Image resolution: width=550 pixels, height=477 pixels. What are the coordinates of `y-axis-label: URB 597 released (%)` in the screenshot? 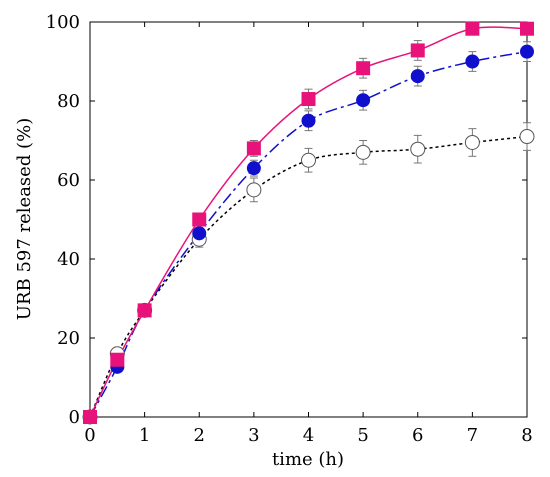 It's located at (24, 219).